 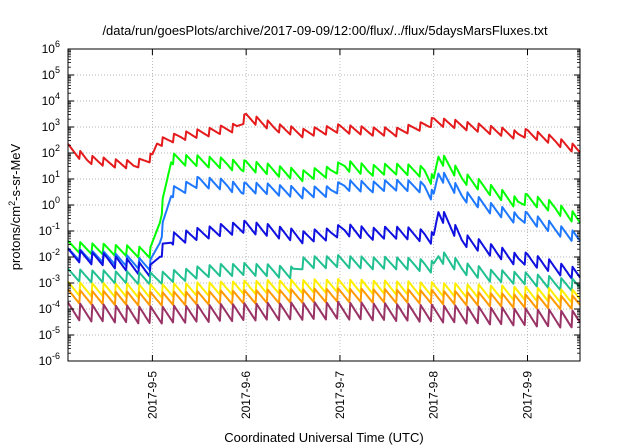 What do you see at coordinates (15, 171) in the screenshot?
I see `y-axis-label-post: -s-sr-MeV` at bounding box center [15, 171].